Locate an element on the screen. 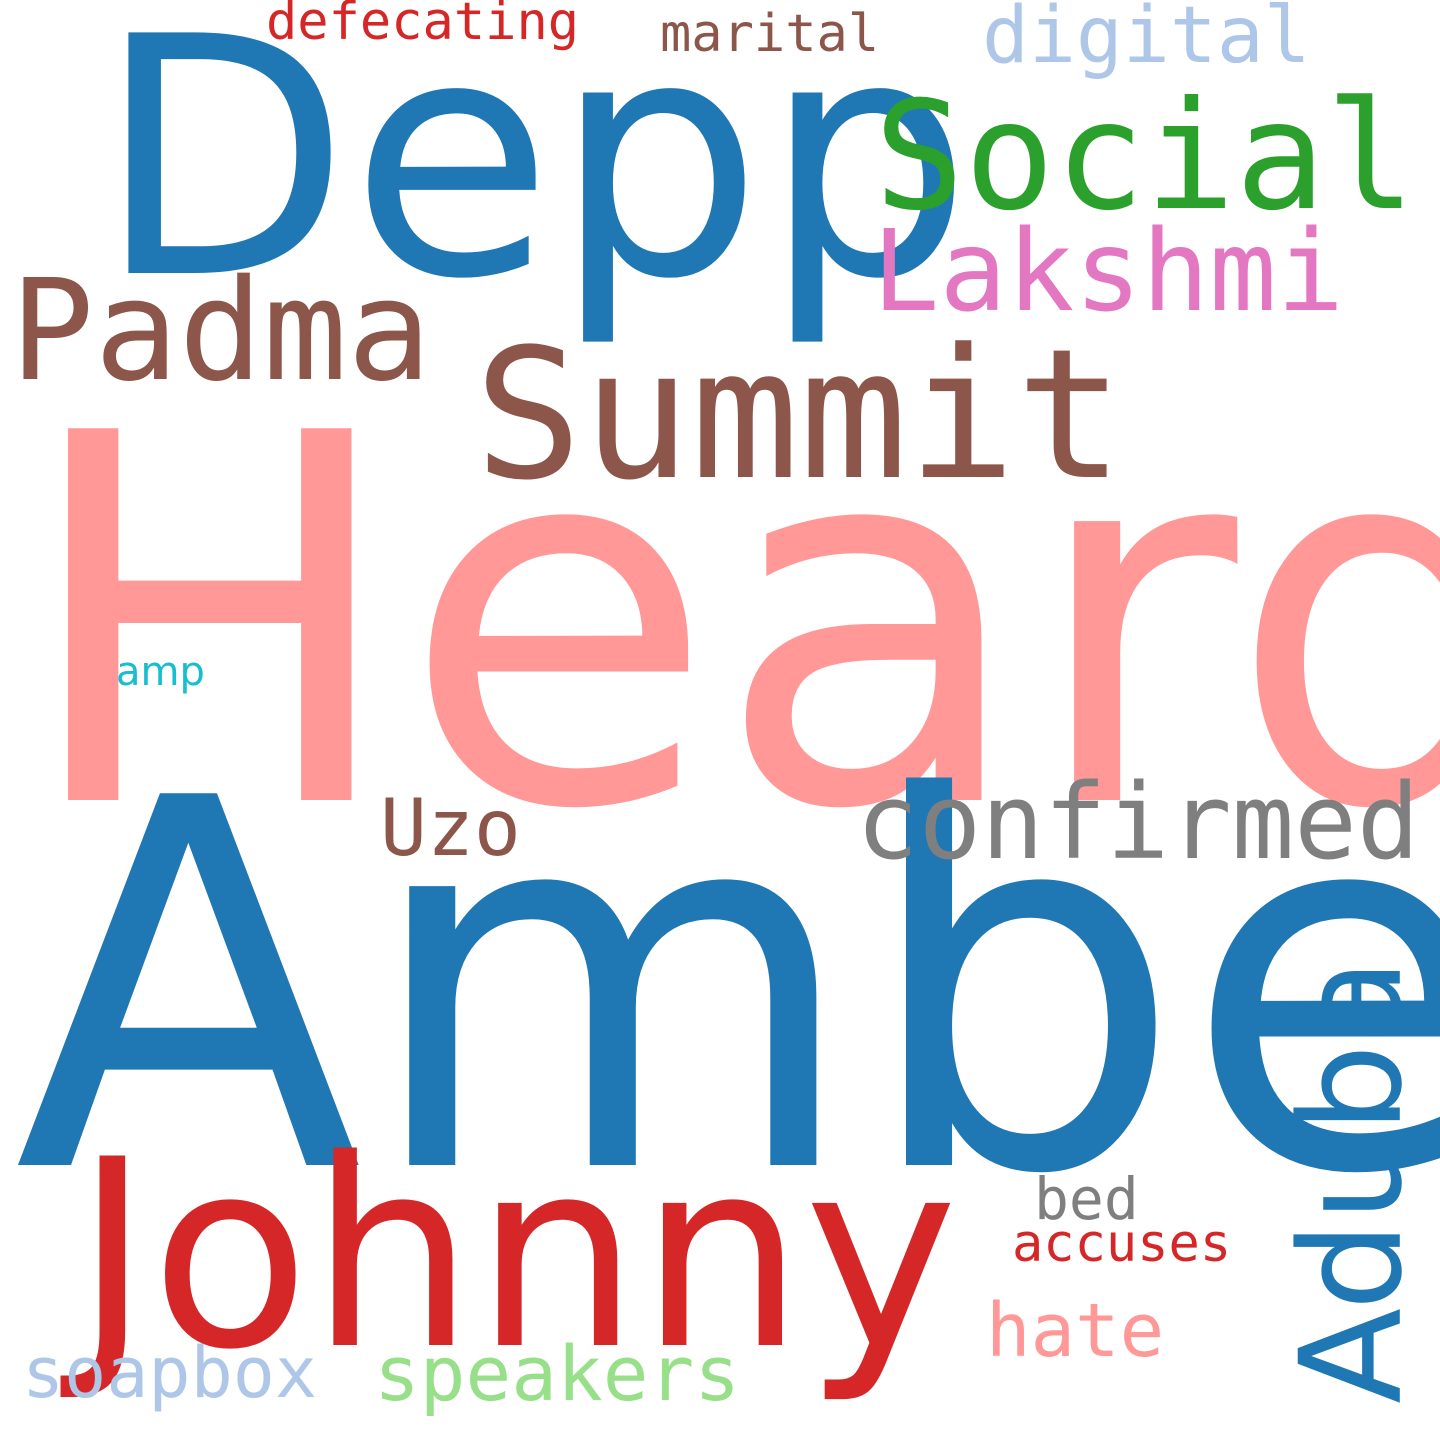  word-summit: Summit is located at coordinates (799, 415).